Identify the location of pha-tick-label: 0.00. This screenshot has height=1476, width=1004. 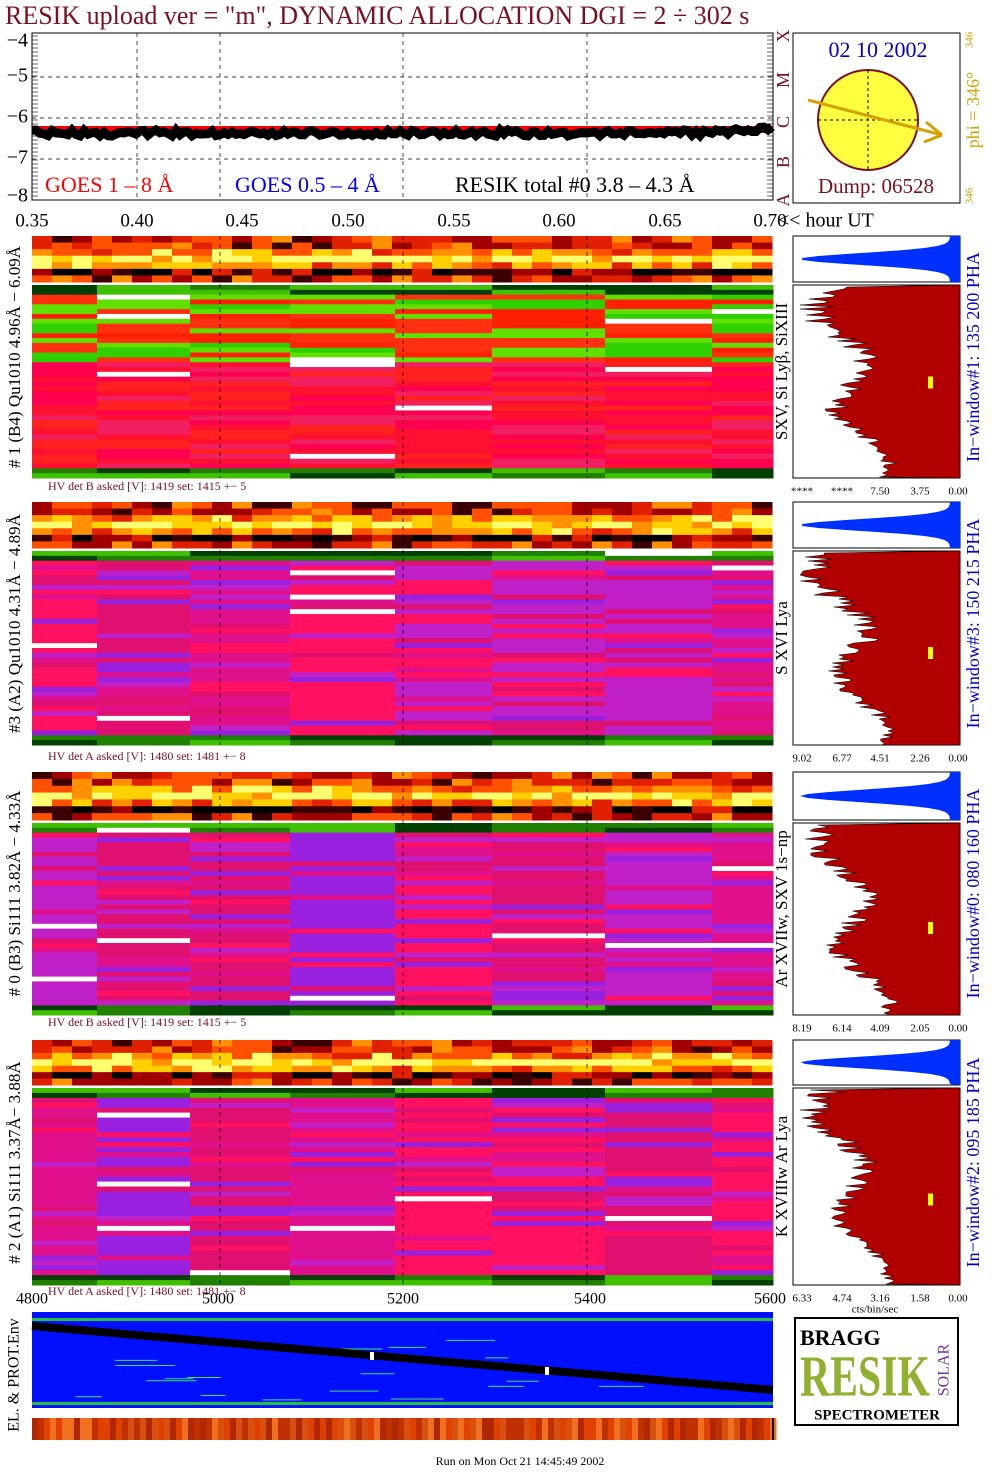
(958, 1299).